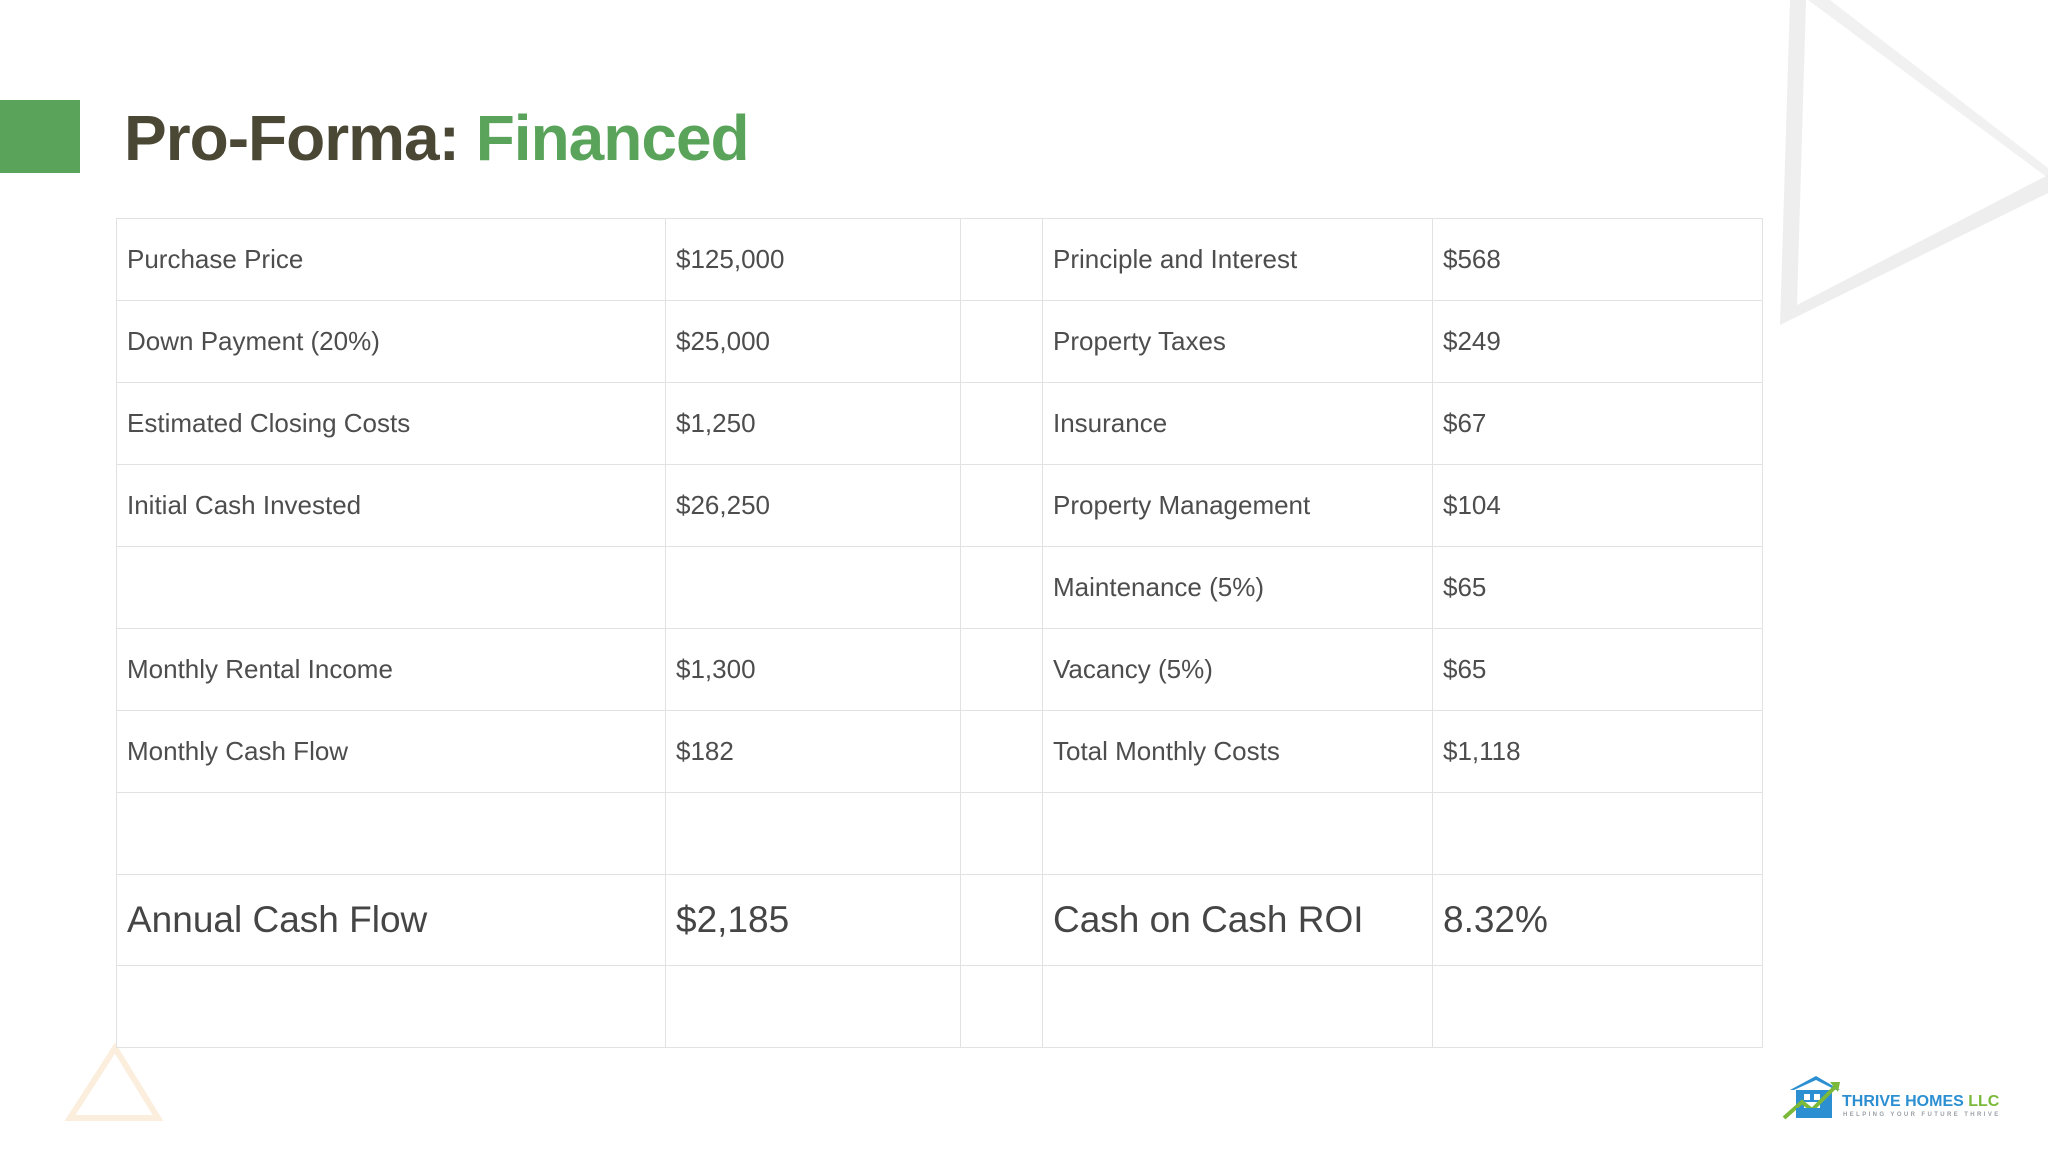 The width and height of the screenshot is (2048, 1152). What do you see at coordinates (1237, 341) in the screenshot?
I see `cost-label: Property Taxes` at bounding box center [1237, 341].